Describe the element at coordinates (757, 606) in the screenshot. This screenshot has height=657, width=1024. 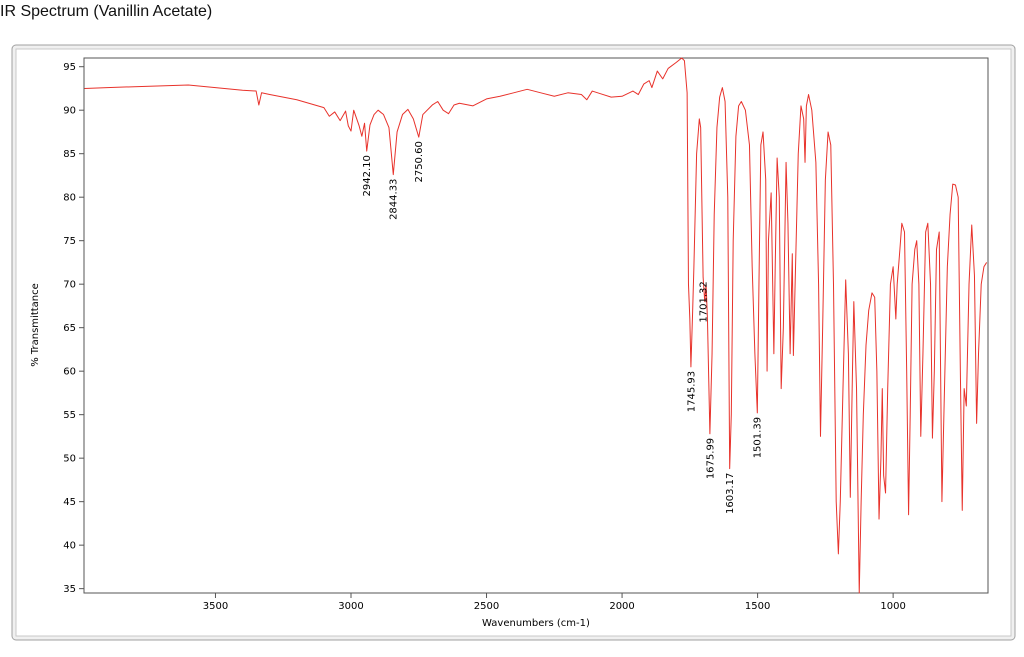
I see `x-tick-label: 1500` at that location.